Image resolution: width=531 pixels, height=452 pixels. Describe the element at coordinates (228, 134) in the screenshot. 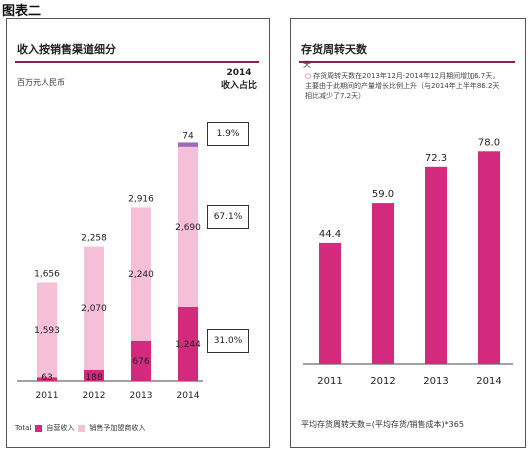

I see `share-box-other: 1.9%` at that location.